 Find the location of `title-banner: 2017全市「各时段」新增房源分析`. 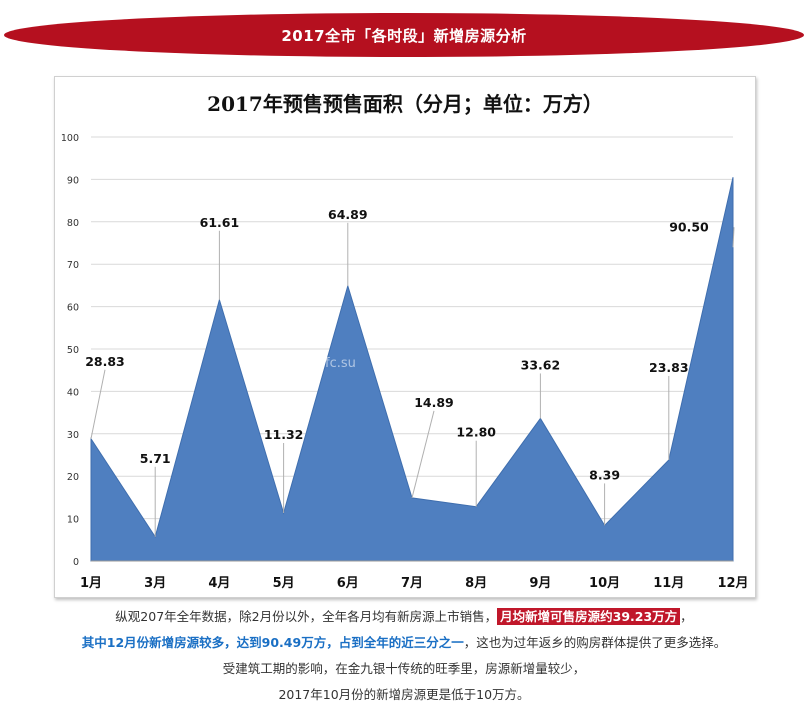

title-banner: 2017全市「各时段」新增房源分析 is located at coordinates (404, 35).